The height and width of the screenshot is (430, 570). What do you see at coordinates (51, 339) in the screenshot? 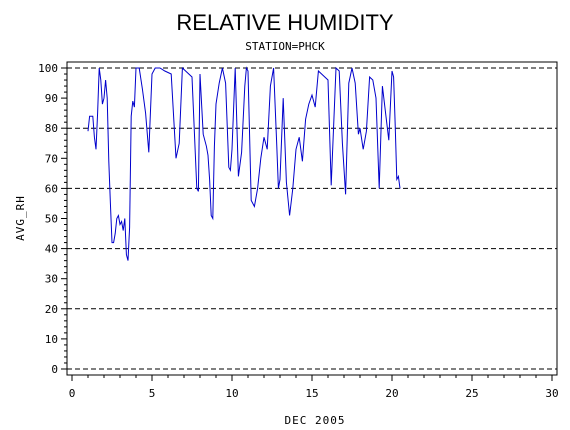
I see `y-tick-label: 10` at bounding box center [51, 339].